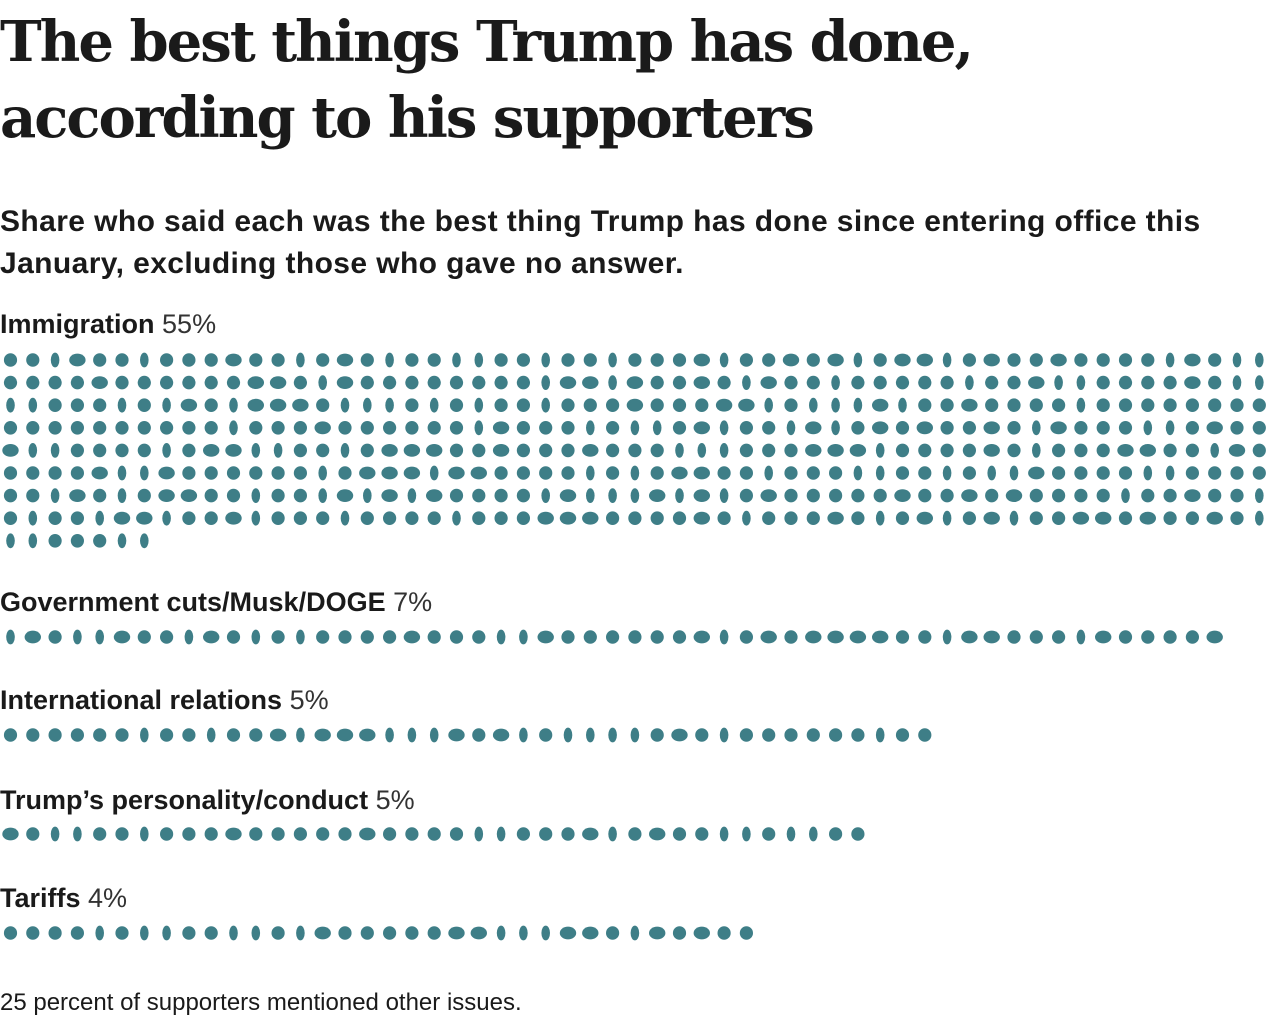 This screenshot has height=1032, width=1280. What do you see at coordinates (216, 602) in the screenshot?
I see `category-label-government-cuts: Government cuts/Musk/DOGE 7%` at bounding box center [216, 602].